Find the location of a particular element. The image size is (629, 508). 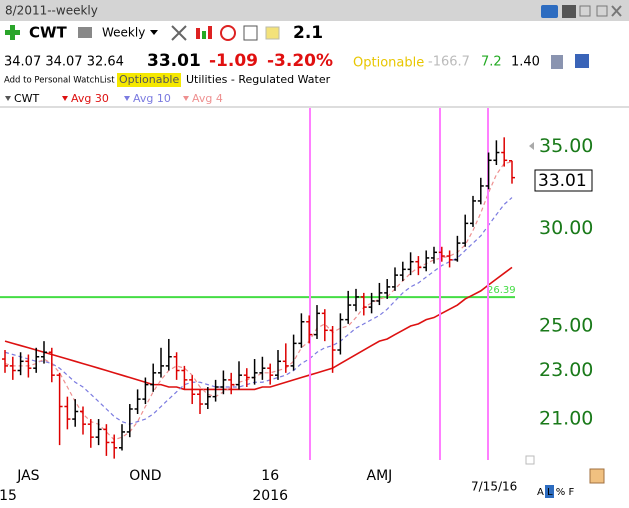

optionable-label: Optionable is located at coordinates (388, 63).